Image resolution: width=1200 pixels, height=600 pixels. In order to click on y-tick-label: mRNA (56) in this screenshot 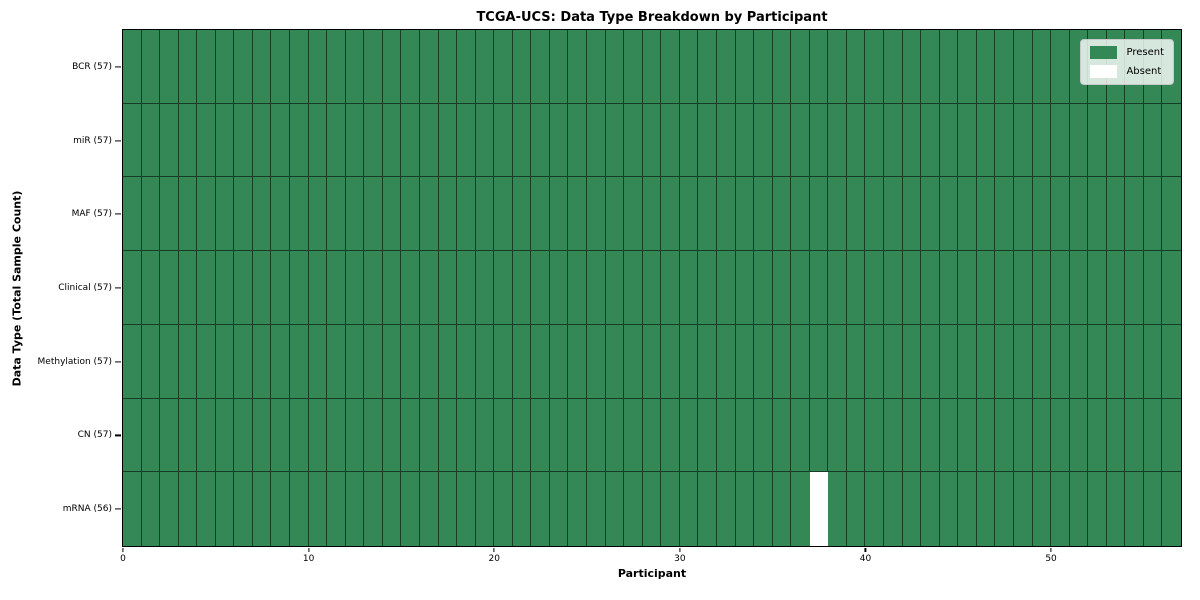, I will do `click(87, 509)`.